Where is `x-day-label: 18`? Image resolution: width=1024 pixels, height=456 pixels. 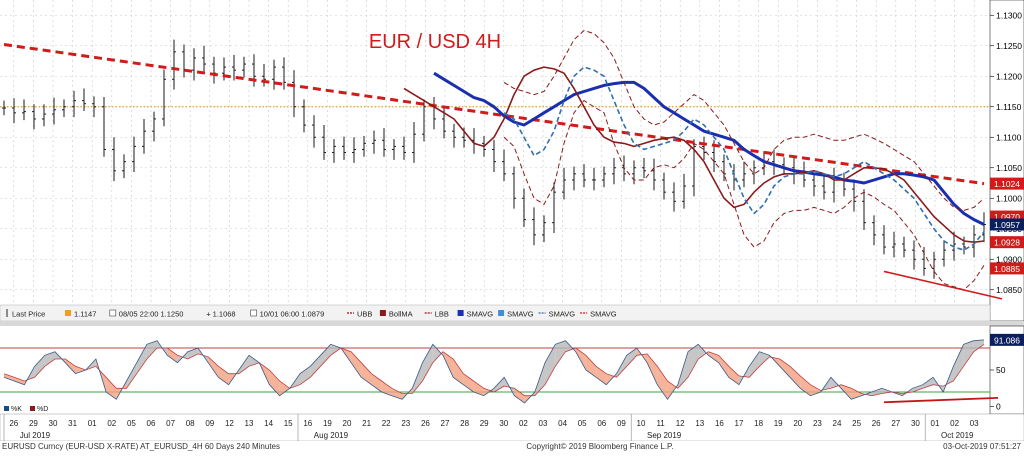
x-day-label: 18 is located at coordinates (758, 423).